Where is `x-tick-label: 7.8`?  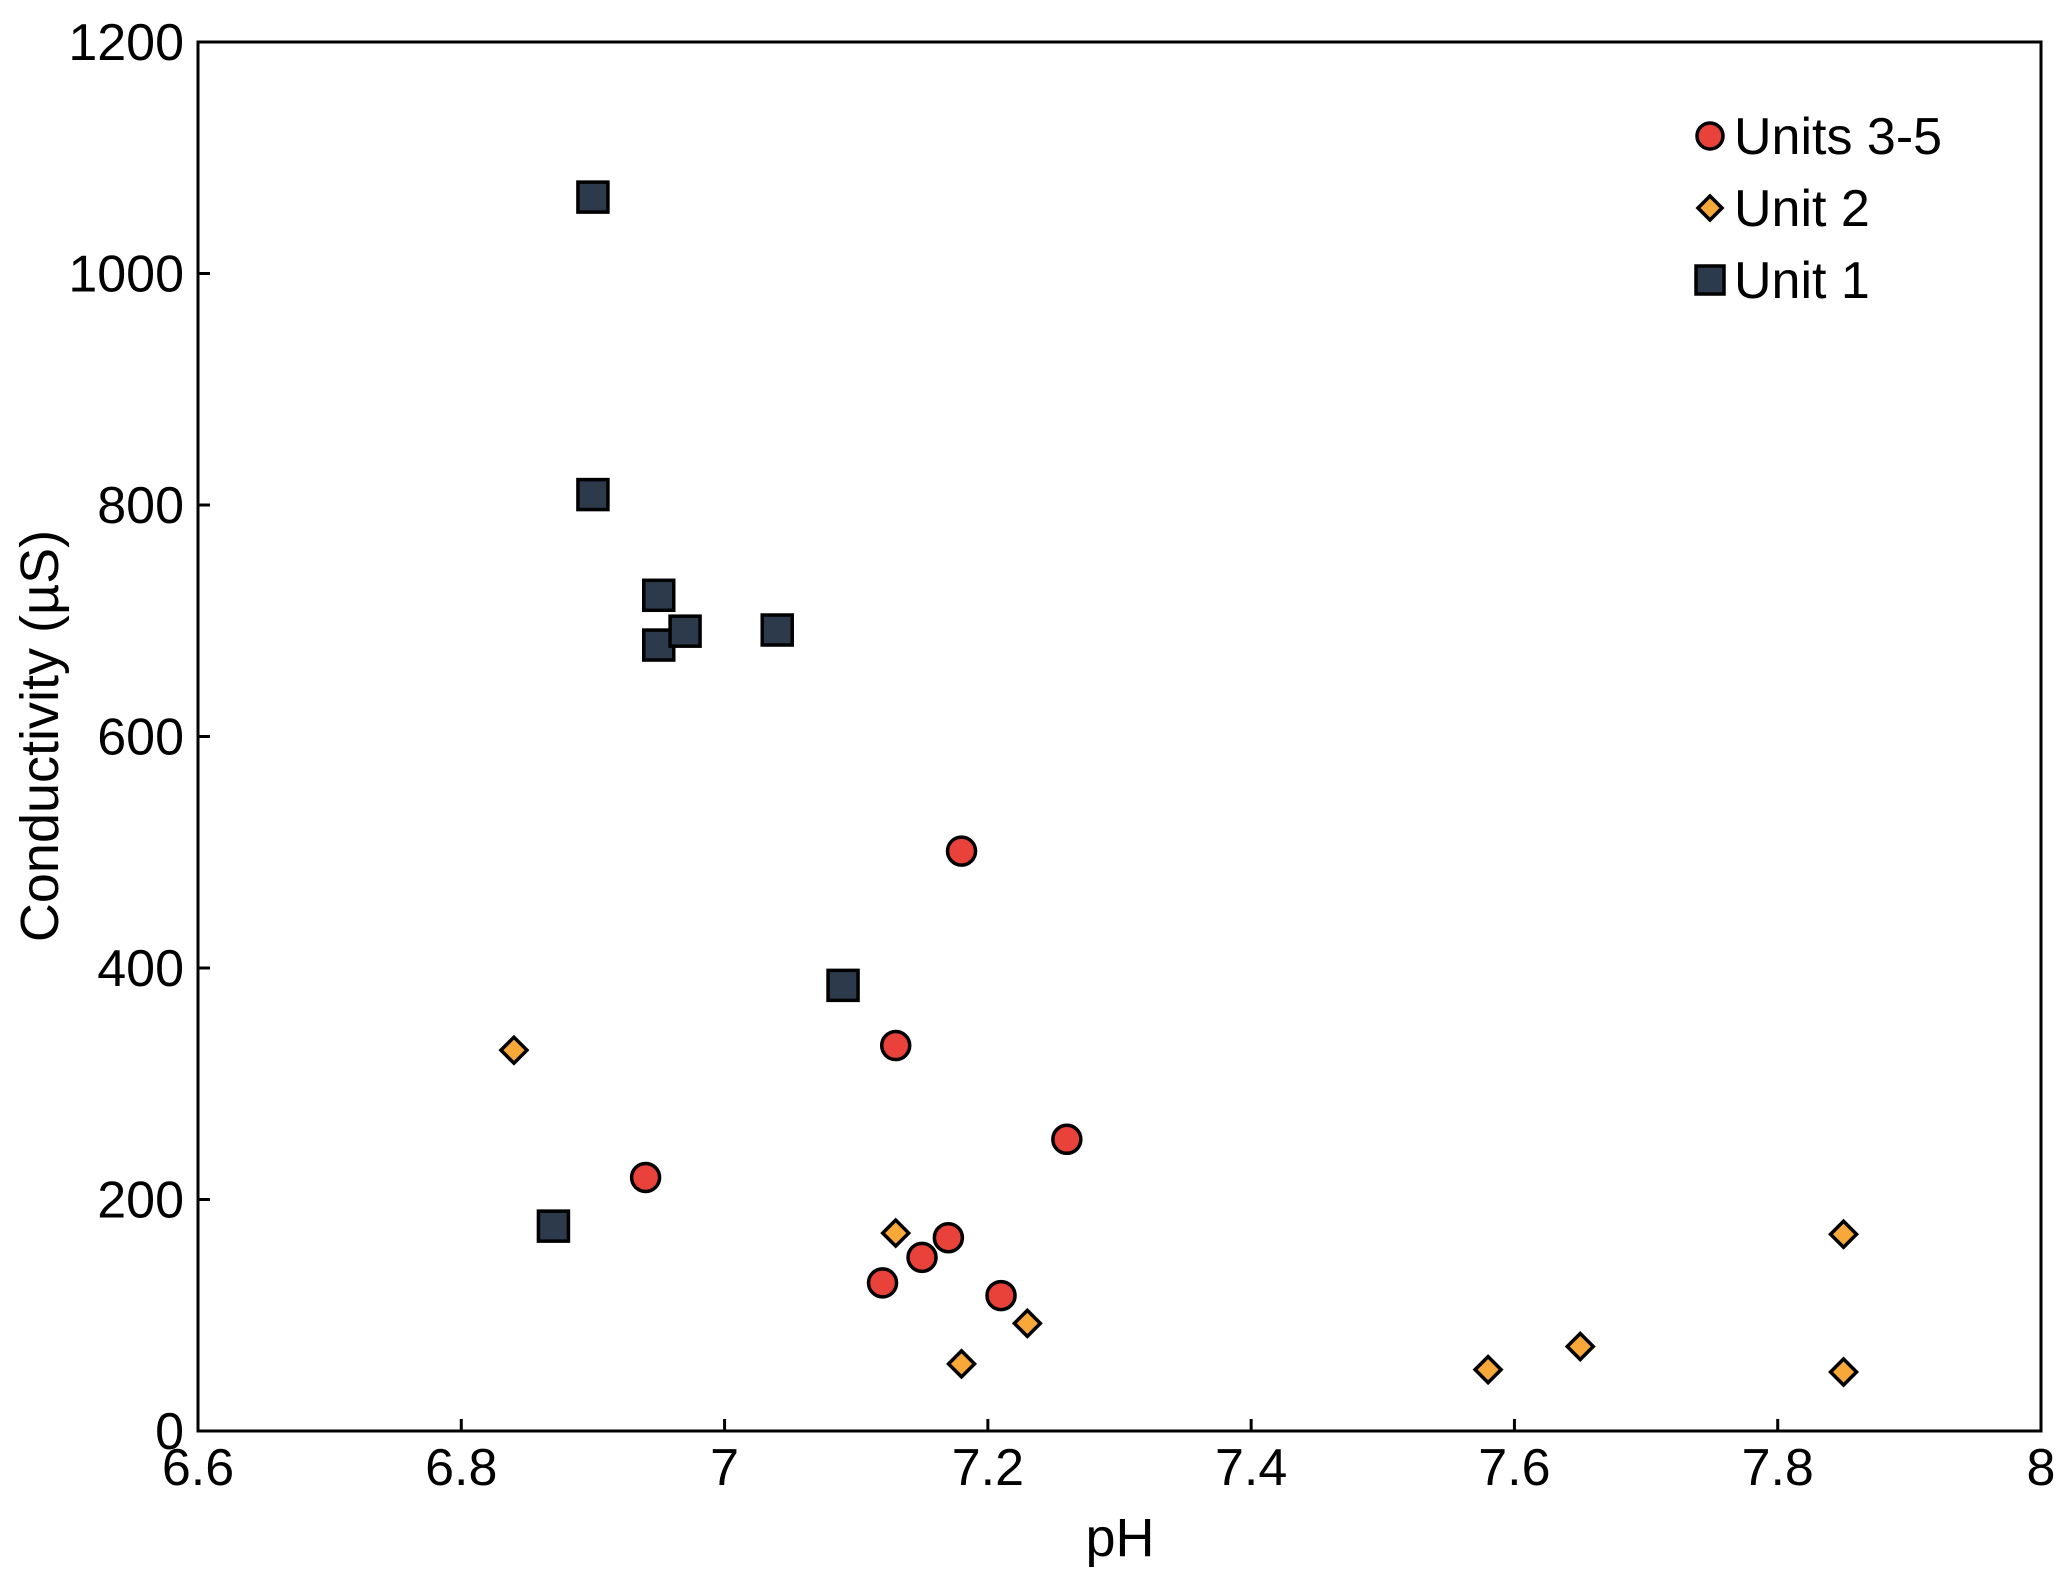
x-tick-label: 7.8 is located at coordinates (1778, 1468).